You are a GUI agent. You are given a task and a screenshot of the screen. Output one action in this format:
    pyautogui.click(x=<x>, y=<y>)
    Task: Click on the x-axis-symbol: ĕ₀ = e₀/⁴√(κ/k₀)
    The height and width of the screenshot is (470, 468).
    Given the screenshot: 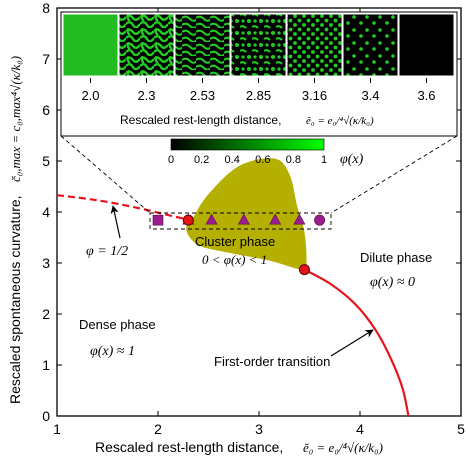 What is the action you would take?
    pyautogui.click(x=343, y=447)
    